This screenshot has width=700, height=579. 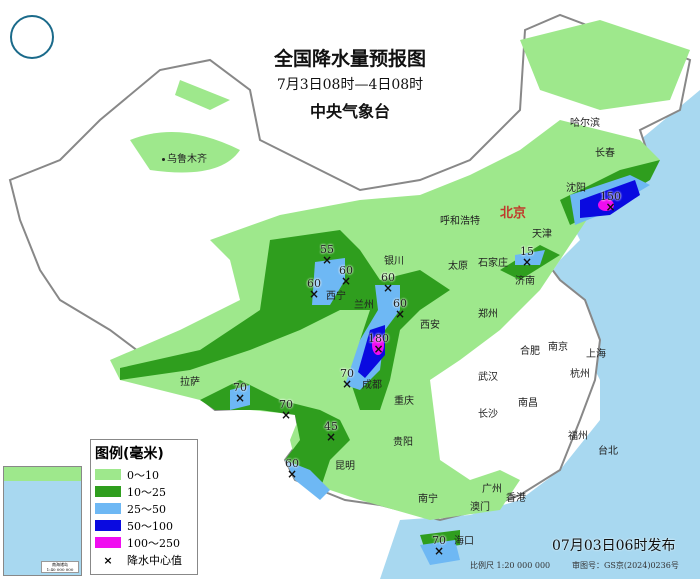 What do you see at coordinates (525, 281) in the screenshot?
I see `city-label: 济南` at bounding box center [525, 281].